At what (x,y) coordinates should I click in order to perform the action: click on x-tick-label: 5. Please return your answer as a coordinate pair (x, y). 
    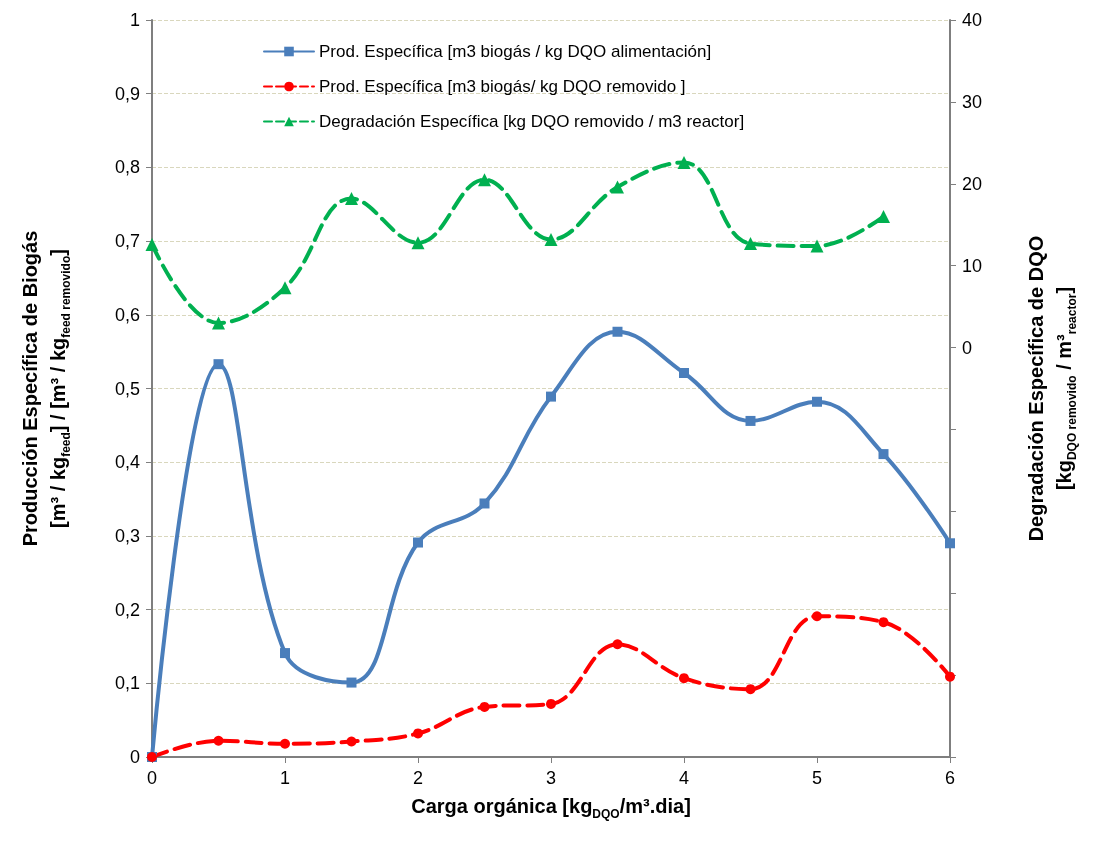
    Looking at the image, I should click on (817, 778).